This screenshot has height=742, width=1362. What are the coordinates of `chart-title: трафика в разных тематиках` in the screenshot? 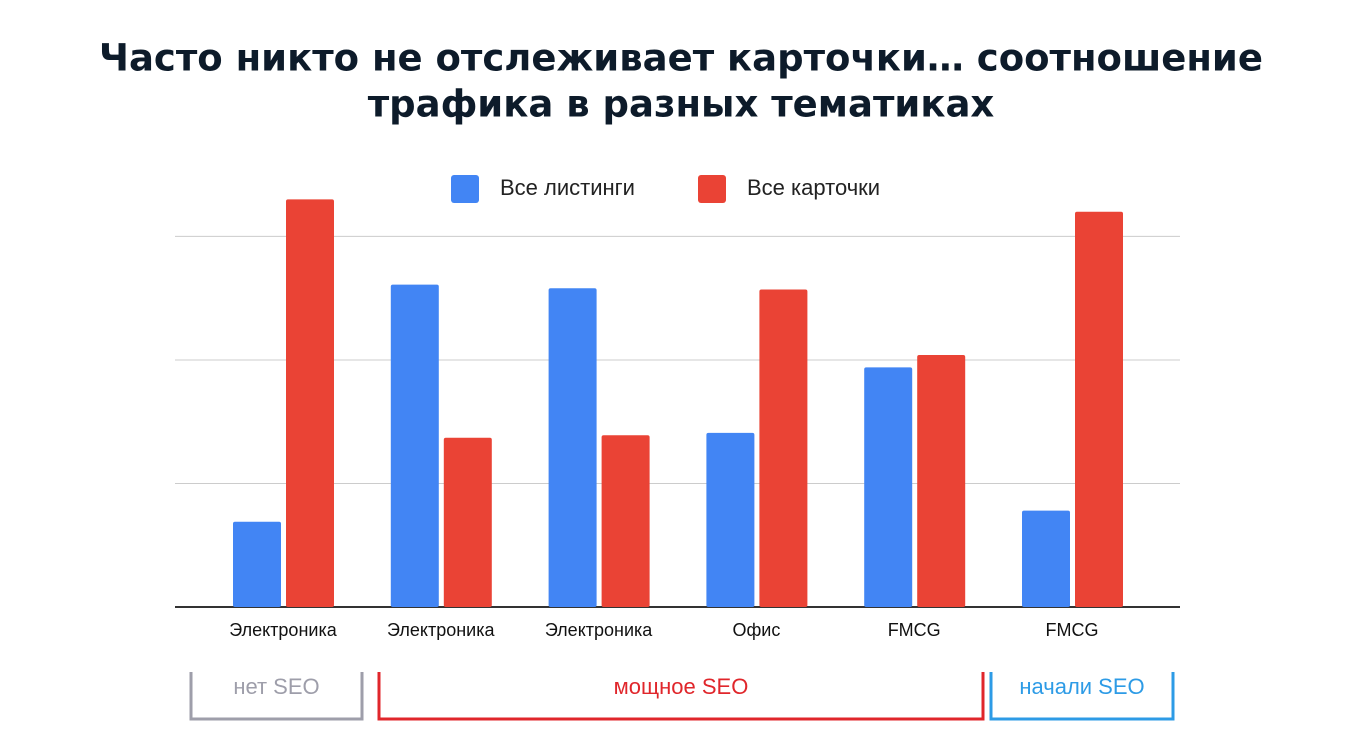 It's located at (681, 104).